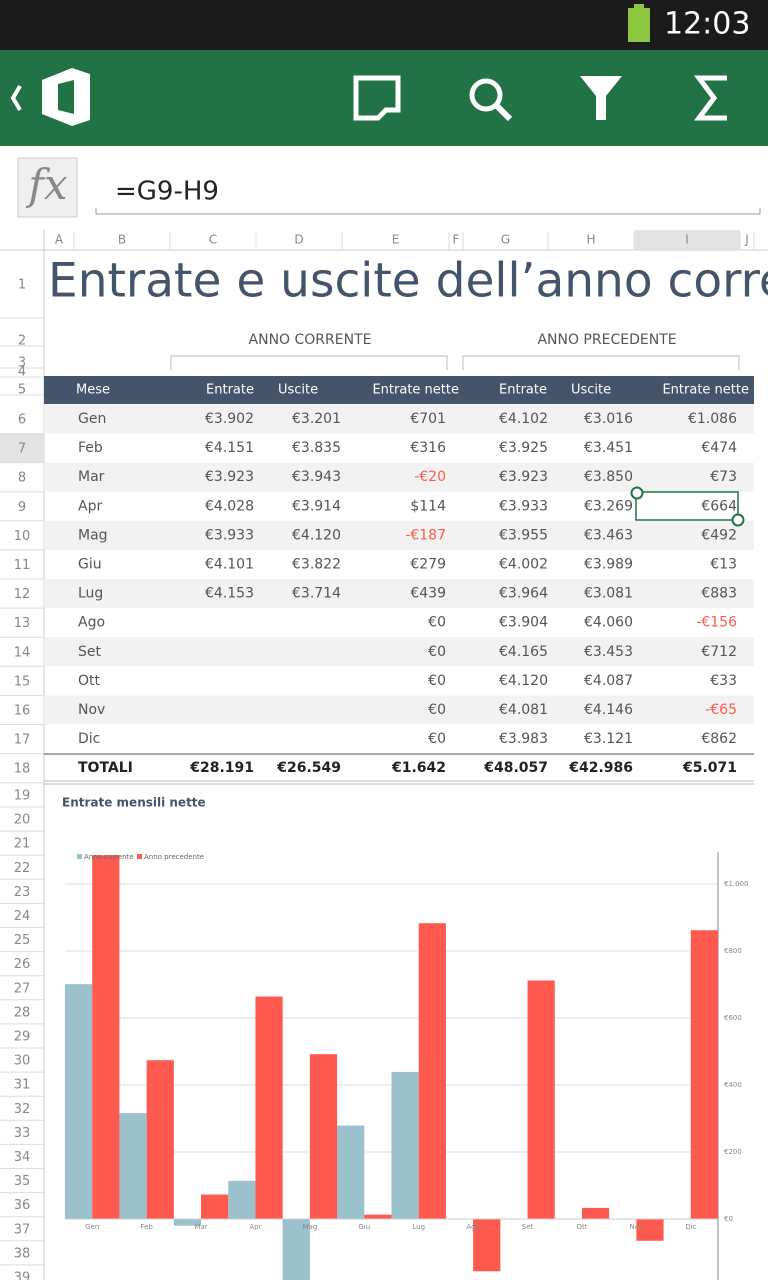 Image resolution: width=768 pixels, height=1280 pixels. Describe the element at coordinates (316, 565) in the screenshot. I see `table-cell: €3.822` at that location.